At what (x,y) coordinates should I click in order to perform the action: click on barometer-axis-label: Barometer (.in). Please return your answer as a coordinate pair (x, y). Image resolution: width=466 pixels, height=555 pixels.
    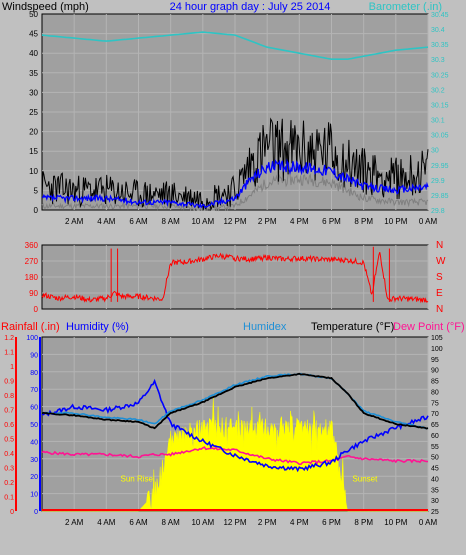
    Looking at the image, I should click on (405, 7).